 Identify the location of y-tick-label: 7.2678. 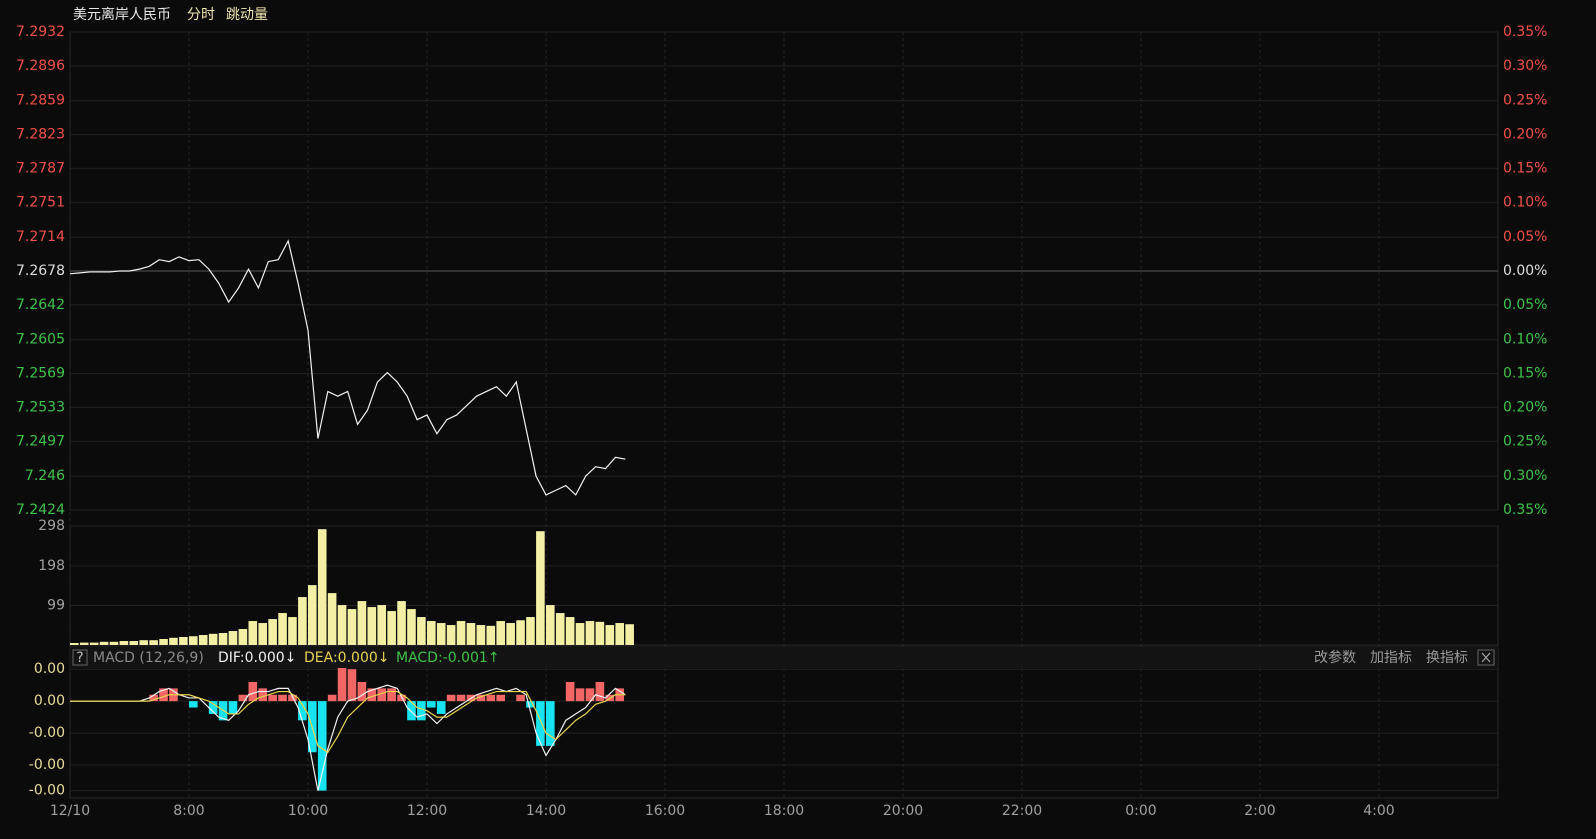
(40, 271).